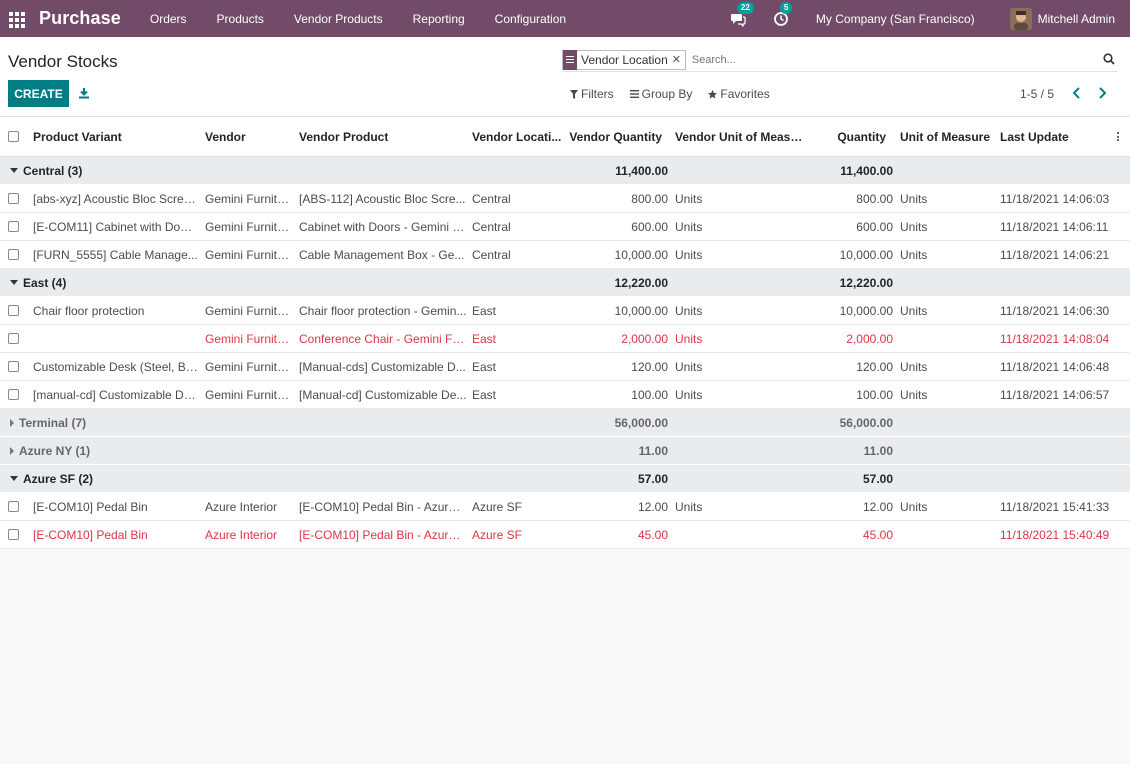 The height and width of the screenshot is (764, 1130). I want to click on col-last-update: Last Update, so click(1034, 136).